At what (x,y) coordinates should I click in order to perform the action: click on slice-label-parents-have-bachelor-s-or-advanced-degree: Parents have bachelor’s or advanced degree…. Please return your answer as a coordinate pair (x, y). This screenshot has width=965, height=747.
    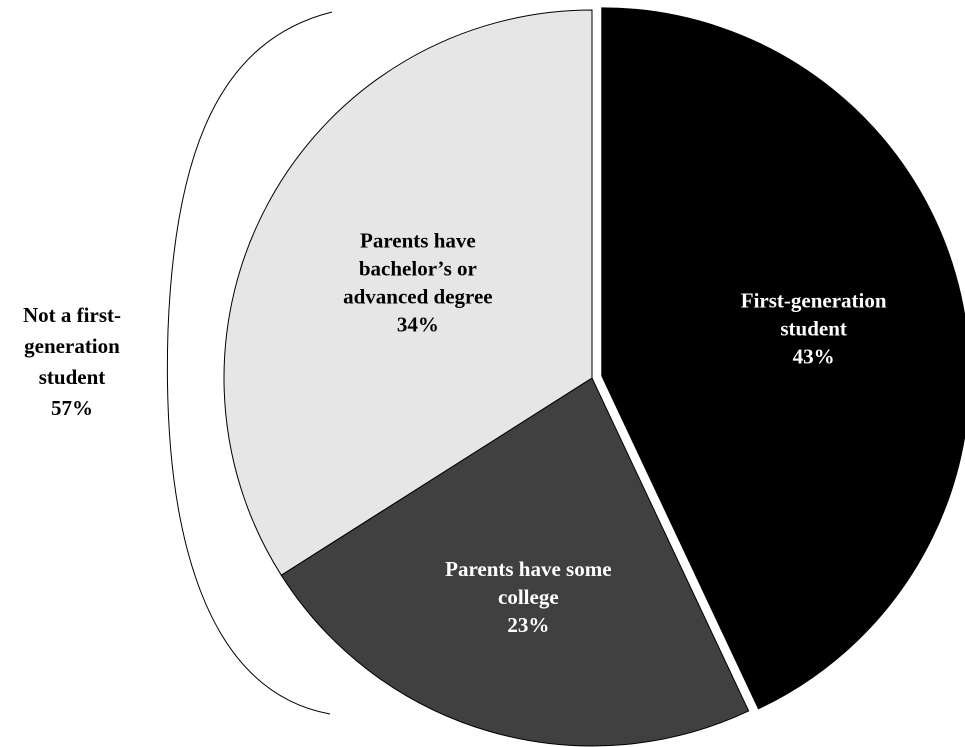
    Looking at the image, I should click on (418, 282).